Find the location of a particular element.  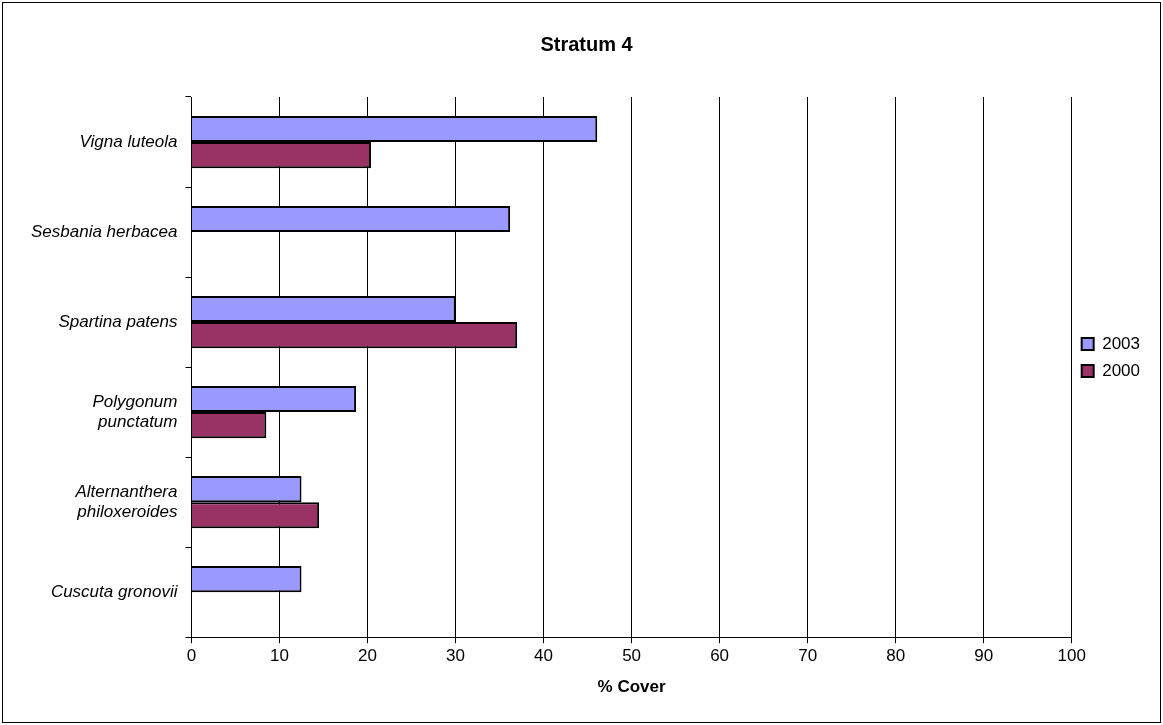

x-tick-label: 40 is located at coordinates (544, 656).